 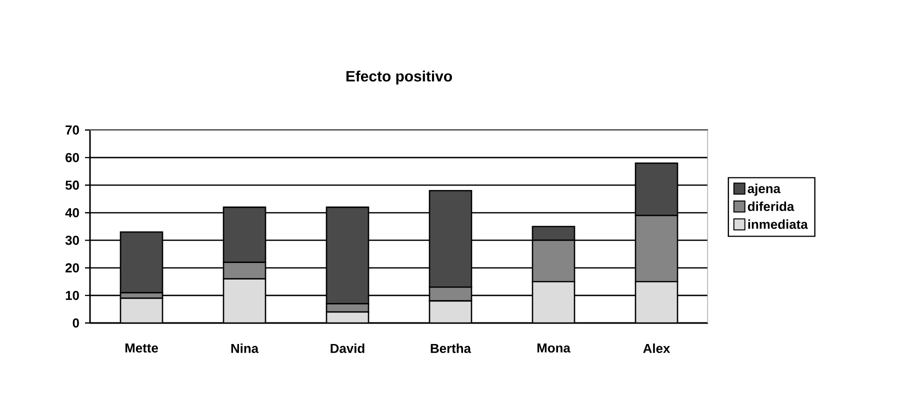 I want to click on x-tick-label: Nina, so click(x=245, y=349).